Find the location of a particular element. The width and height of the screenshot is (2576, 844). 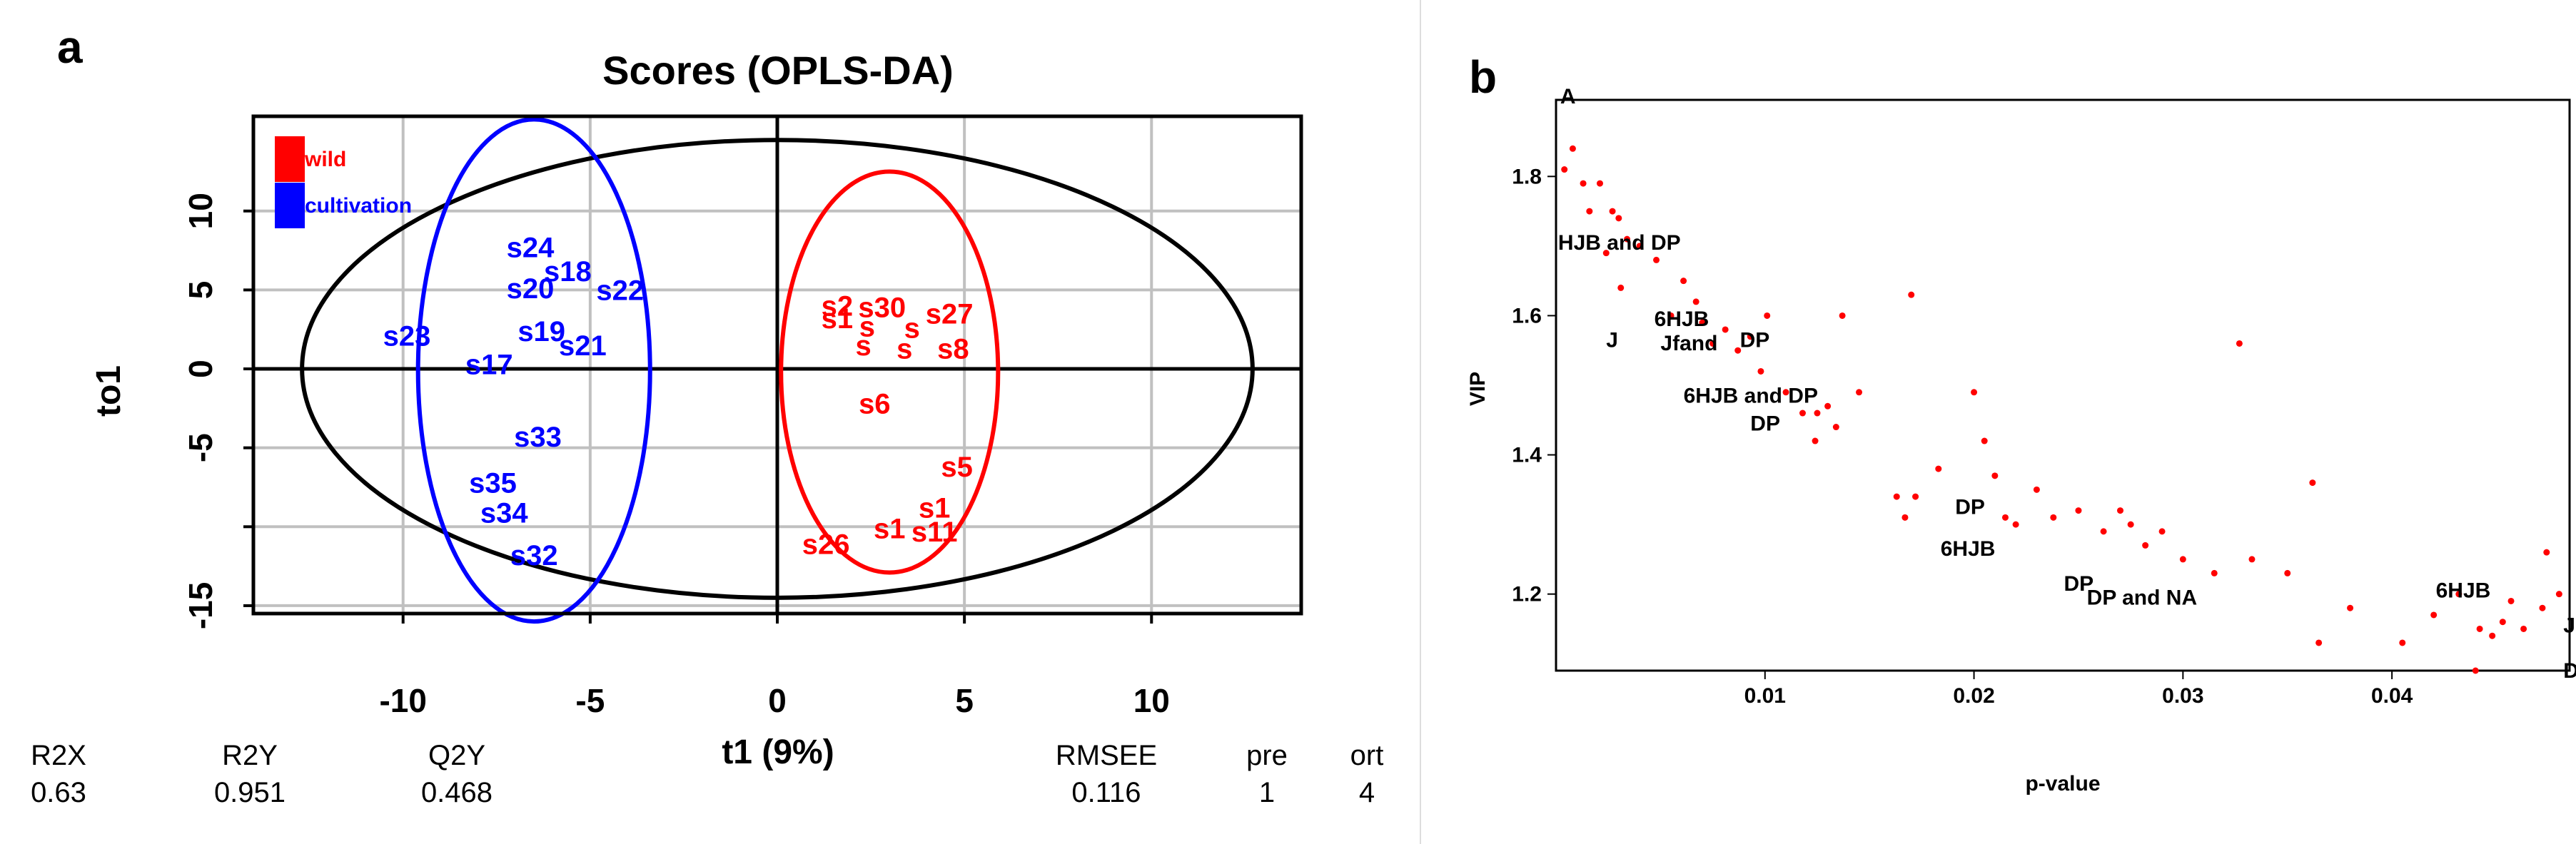

vip-annotation: HJB and DP is located at coordinates (1619, 243).